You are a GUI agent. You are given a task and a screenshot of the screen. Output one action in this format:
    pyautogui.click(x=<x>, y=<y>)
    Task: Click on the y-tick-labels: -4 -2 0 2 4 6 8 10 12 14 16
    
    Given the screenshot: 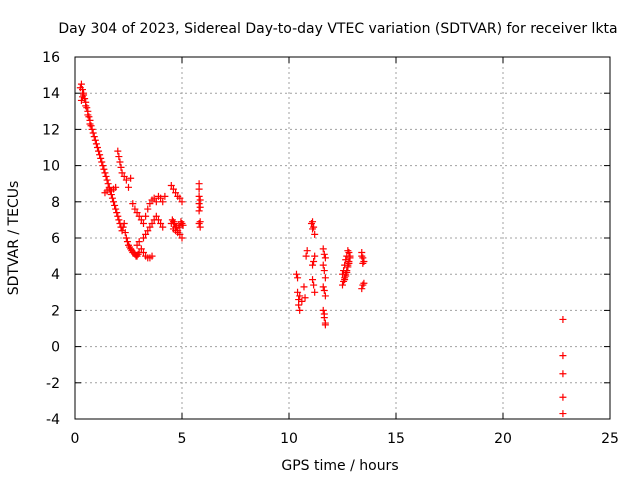 What is the action you would take?
    pyautogui.click(x=51, y=239)
    